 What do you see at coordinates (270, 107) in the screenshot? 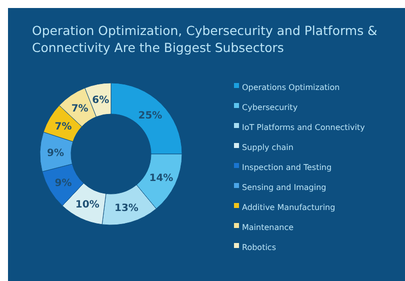
I see `legend-label: Cybersecurity` at bounding box center [270, 107].